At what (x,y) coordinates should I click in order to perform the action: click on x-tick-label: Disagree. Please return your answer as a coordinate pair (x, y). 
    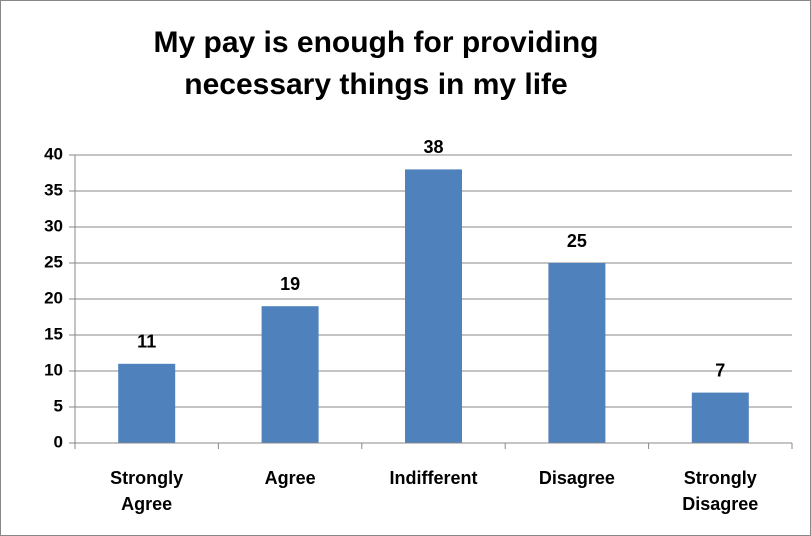
    Looking at the image, I should click on (576, 478).